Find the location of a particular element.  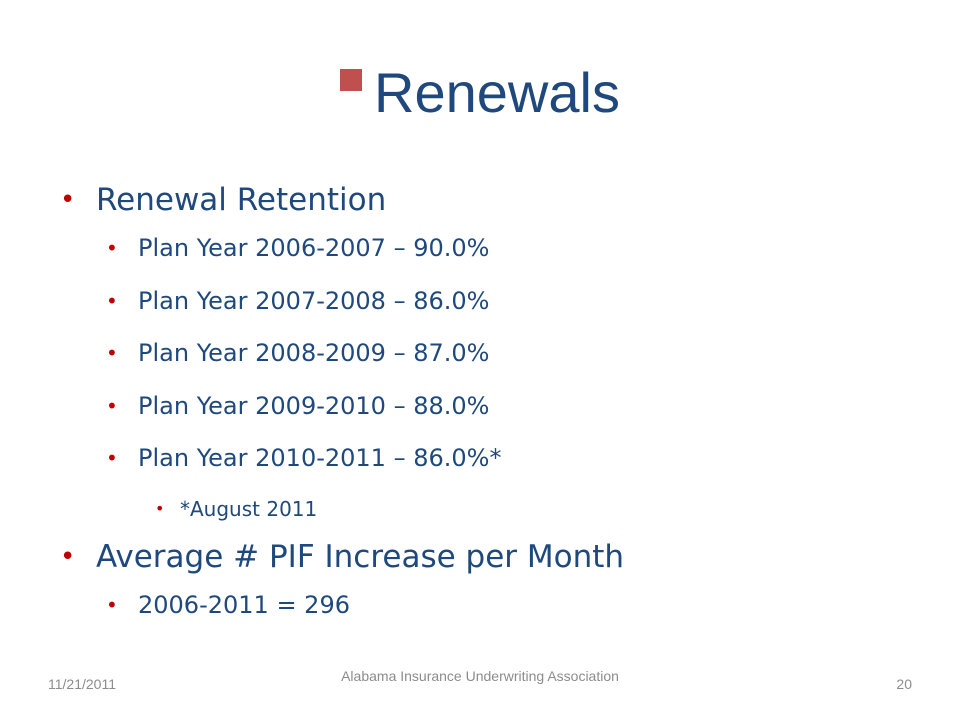

list-item: • Renewal Retention is located at coordinates (490, 202).